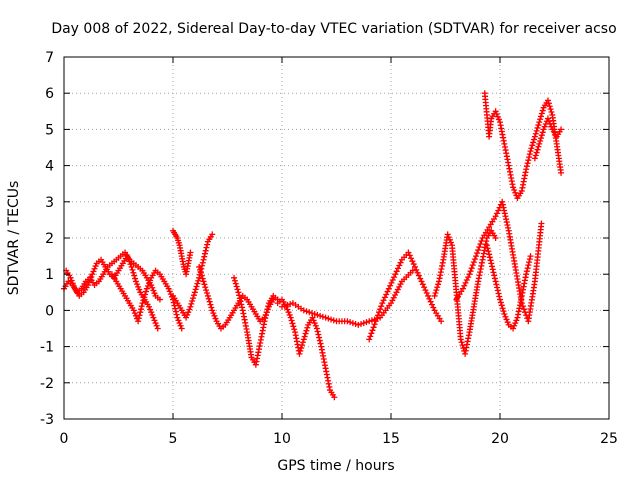 The width and height of the screenshot is (640, 480). Describe the element at coordinates (49, 275) in the screenshot. I see `y-tick-label: 1` at that location.